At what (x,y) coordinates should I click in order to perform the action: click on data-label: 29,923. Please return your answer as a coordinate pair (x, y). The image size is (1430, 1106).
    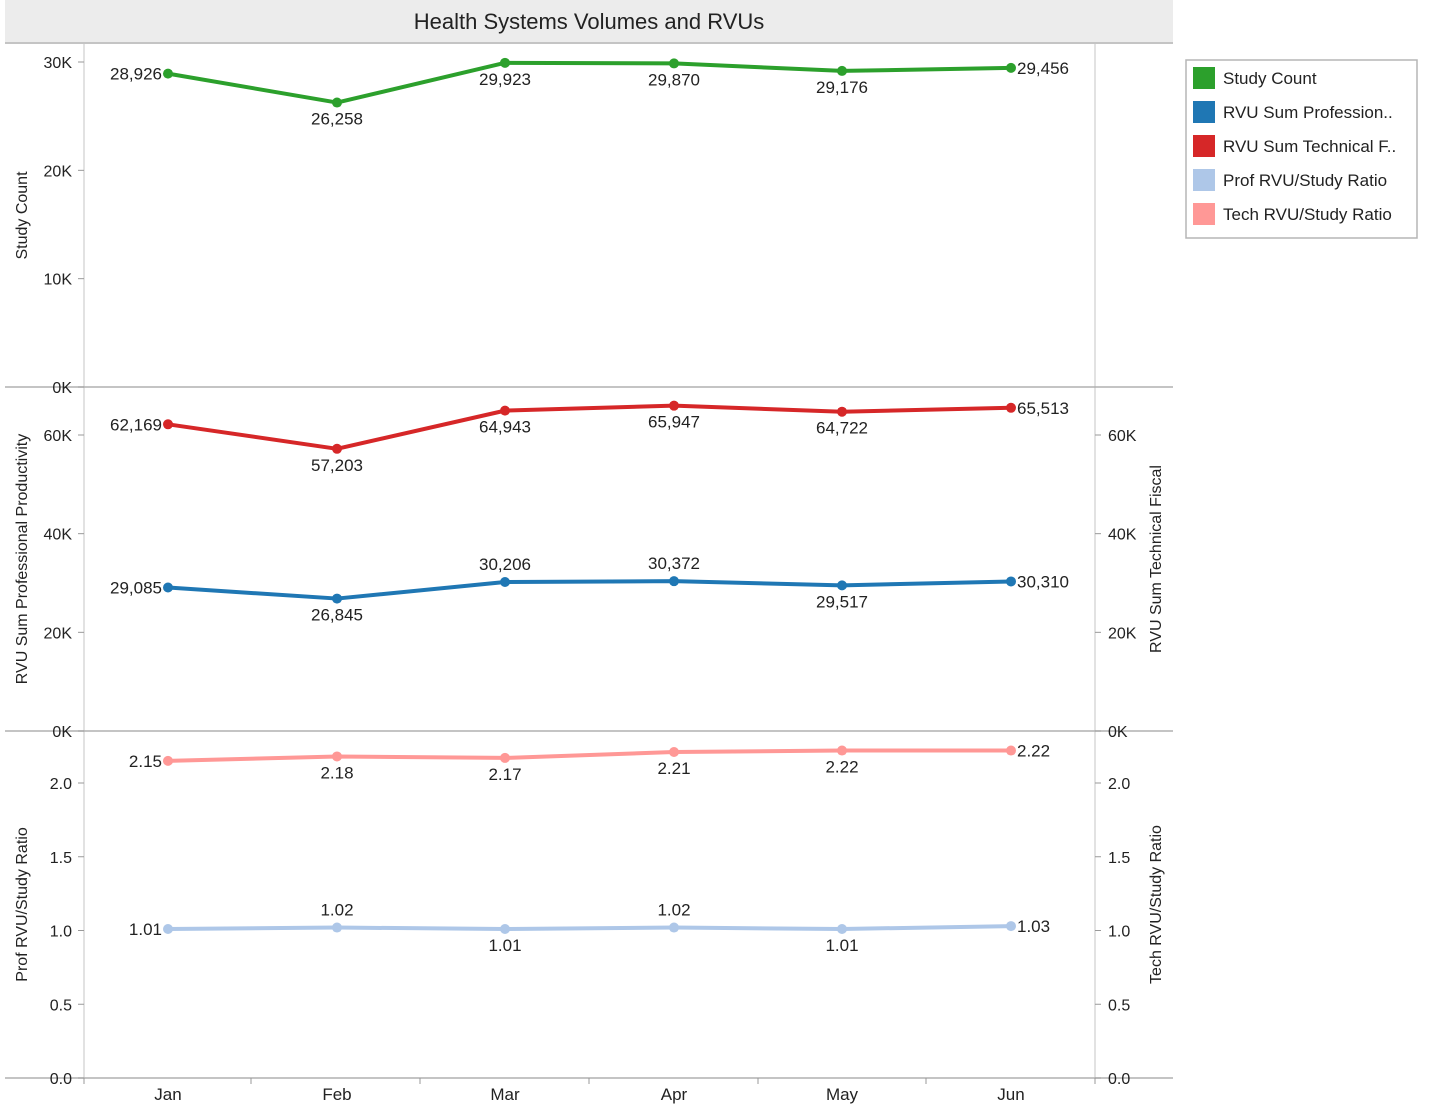
    Looking at the image, I should click on (505, 79).